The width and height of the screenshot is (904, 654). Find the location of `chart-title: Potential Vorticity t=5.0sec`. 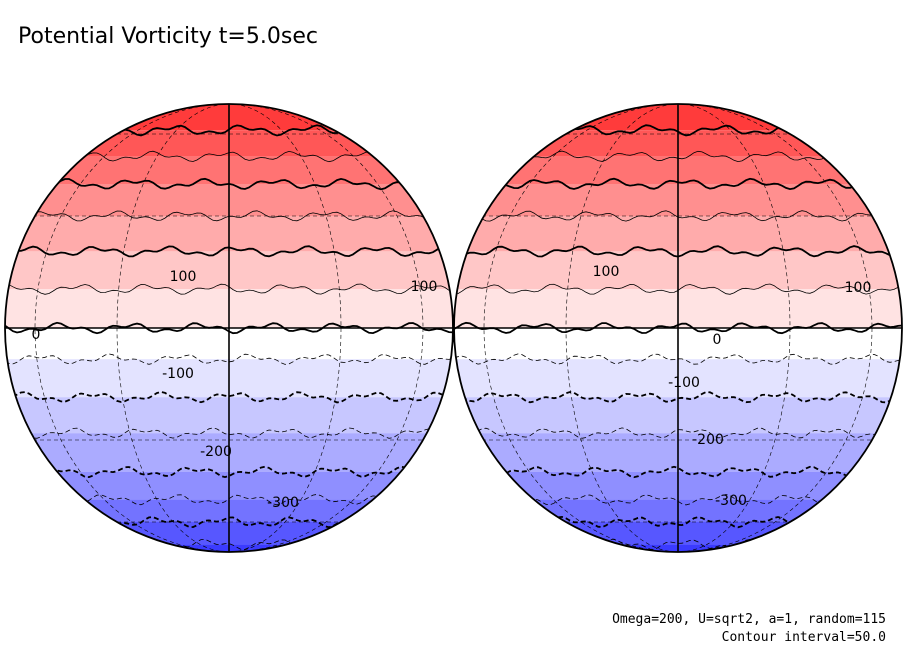

chart-title: Potential Vorticity t=5.0sec is located at coordinates (168, 36).